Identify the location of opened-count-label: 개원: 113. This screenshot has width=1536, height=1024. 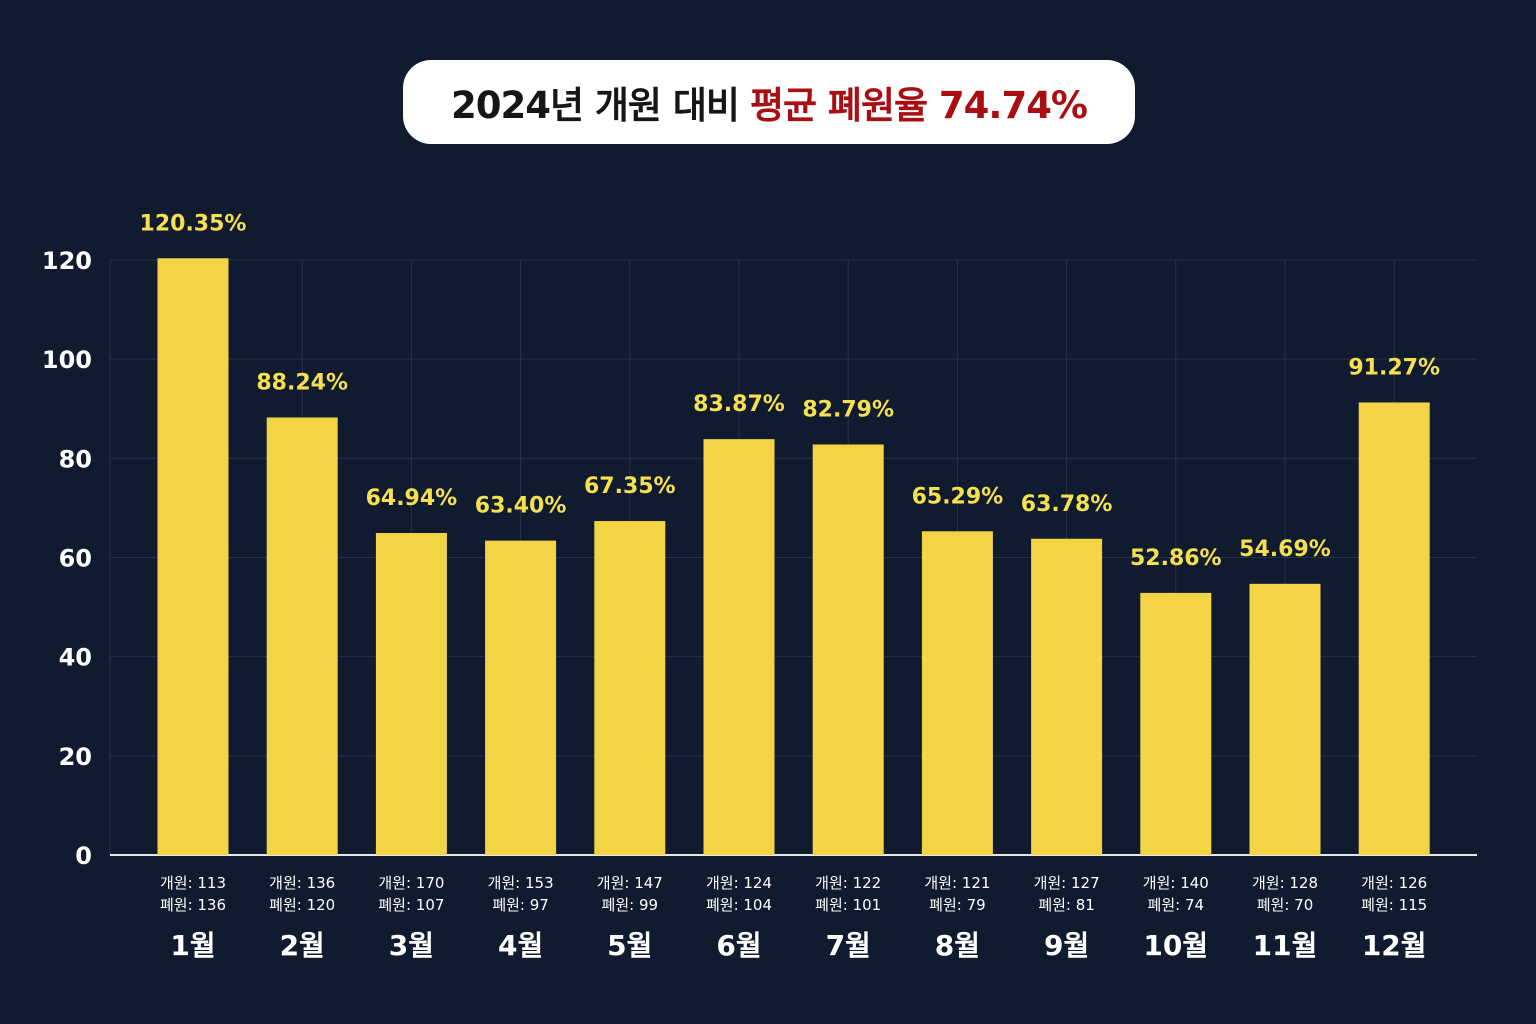
(193, 883).